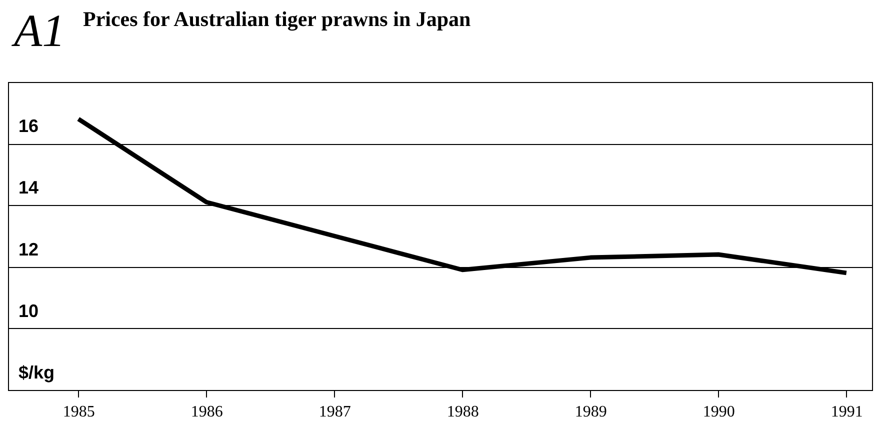  What do you see at coordinates (846, 412) in the screenshot?
I see `x-tick-label: 1991` at bounding box center [846, 412].